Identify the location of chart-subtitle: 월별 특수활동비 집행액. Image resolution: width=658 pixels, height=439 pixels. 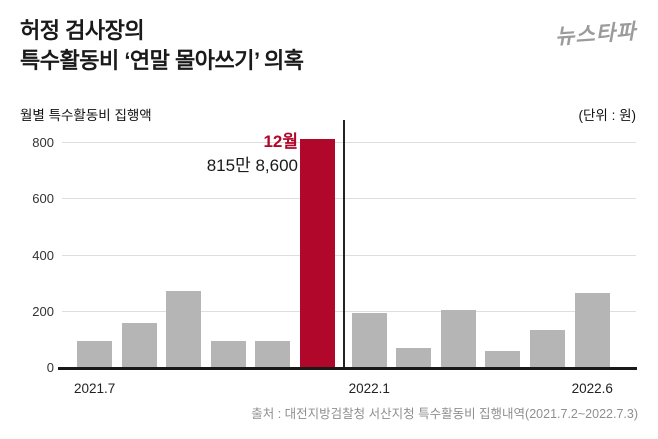
(86, 115).